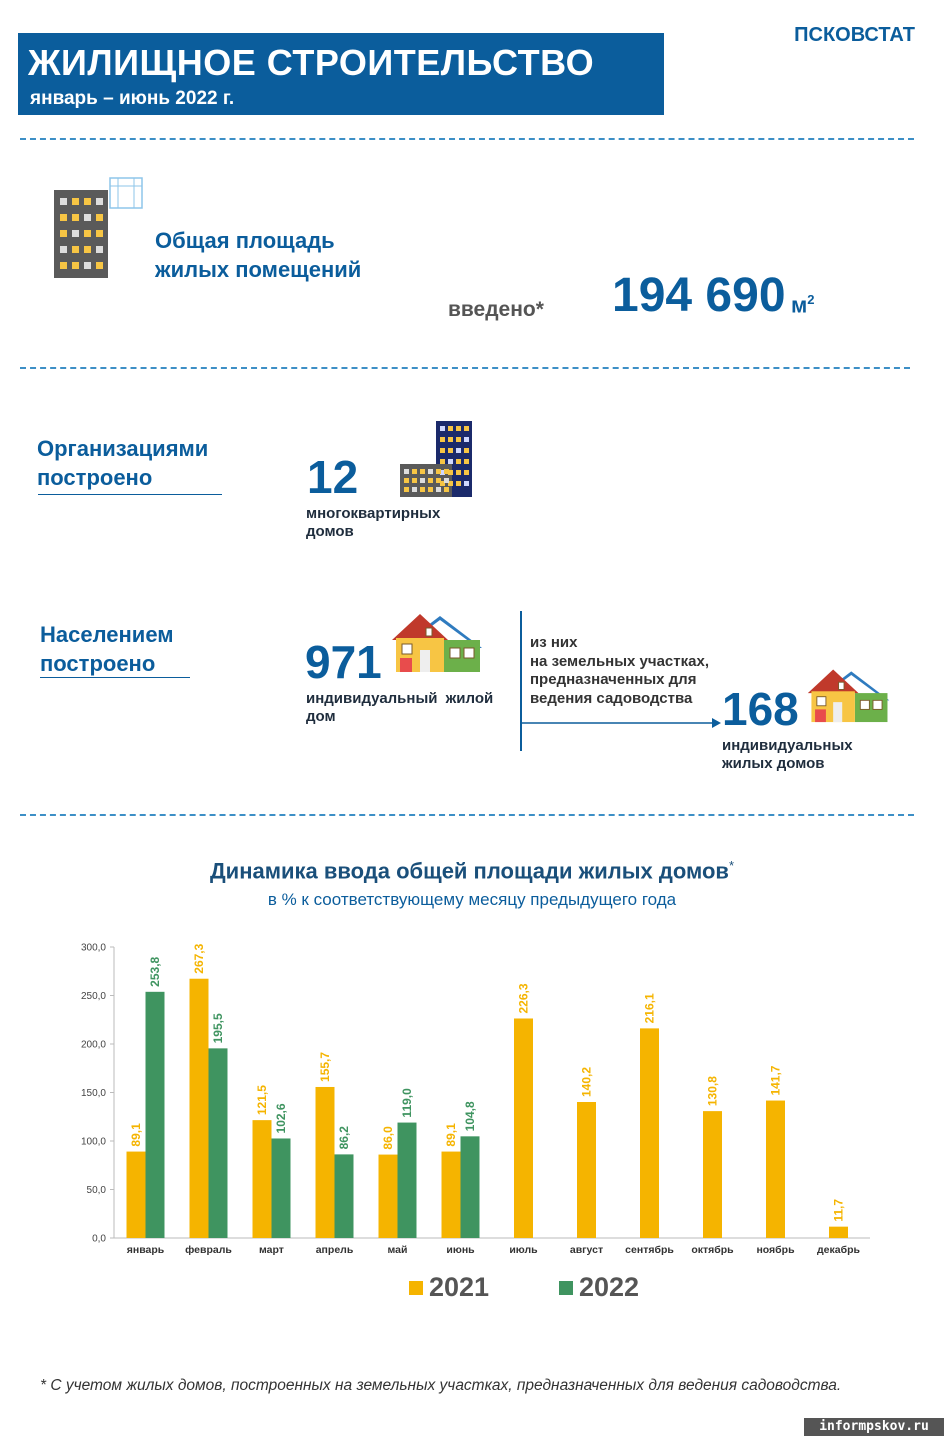  Describe the element at coordinates (93, 948) in the screenshot. I see `y-tick-label: 300,0` at that location.